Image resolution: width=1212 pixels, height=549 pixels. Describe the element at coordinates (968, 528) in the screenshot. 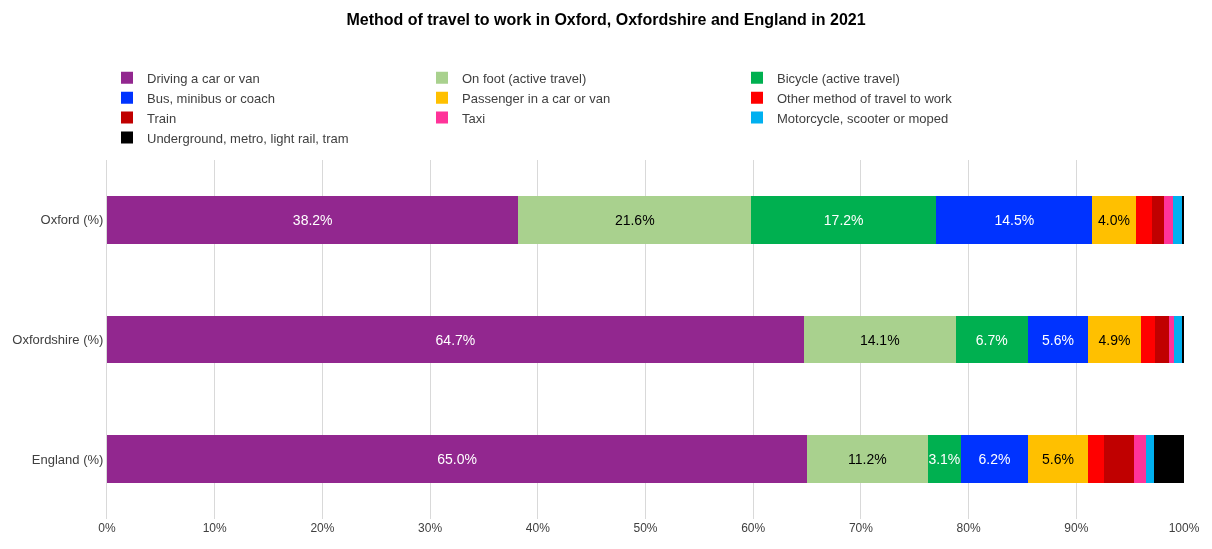

I see `x-tick-label: 80%` at that location.